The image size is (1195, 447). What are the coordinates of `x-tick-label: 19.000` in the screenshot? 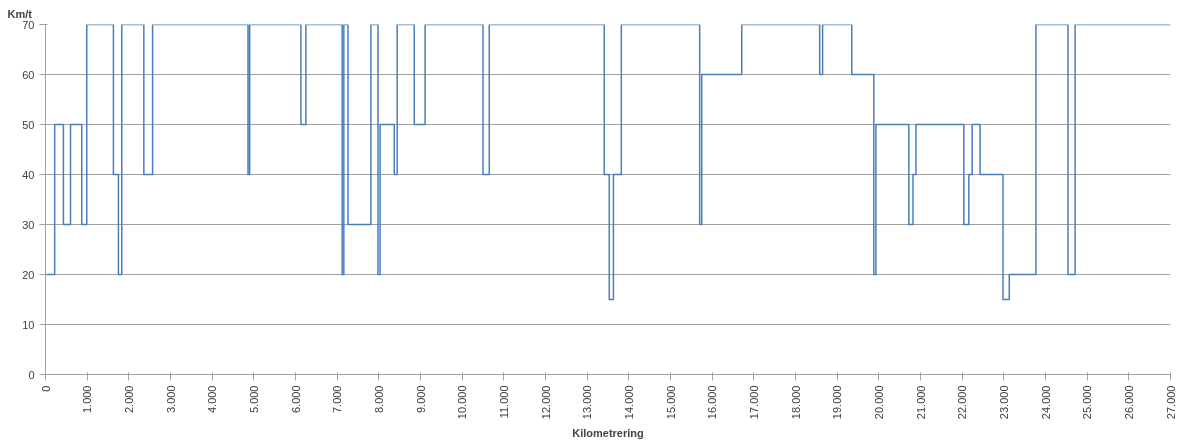 It's located at (837, 402).